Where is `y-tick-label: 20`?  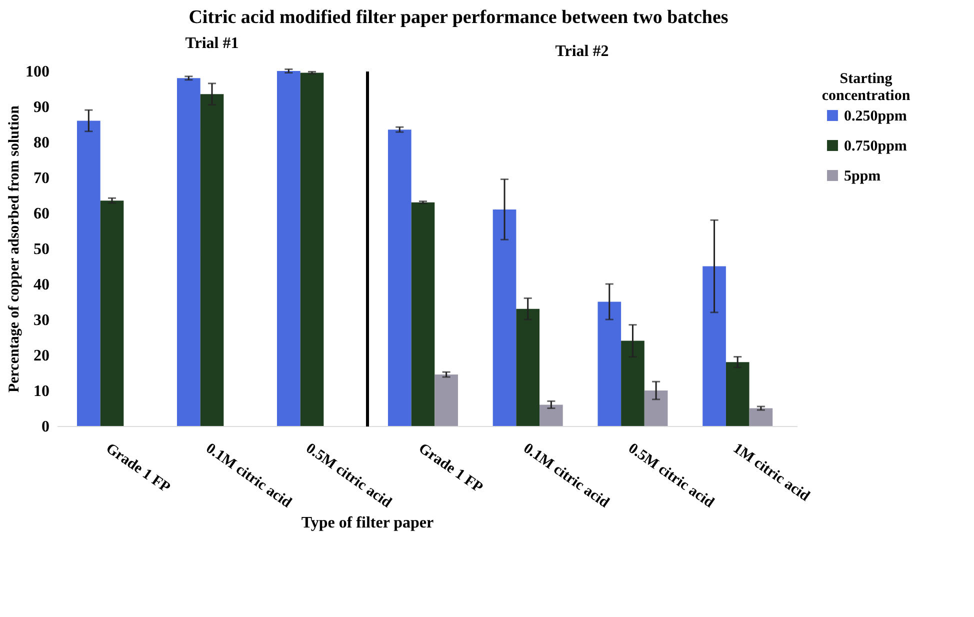
y-tick-label: 20 is located at coordinates (42, 356).